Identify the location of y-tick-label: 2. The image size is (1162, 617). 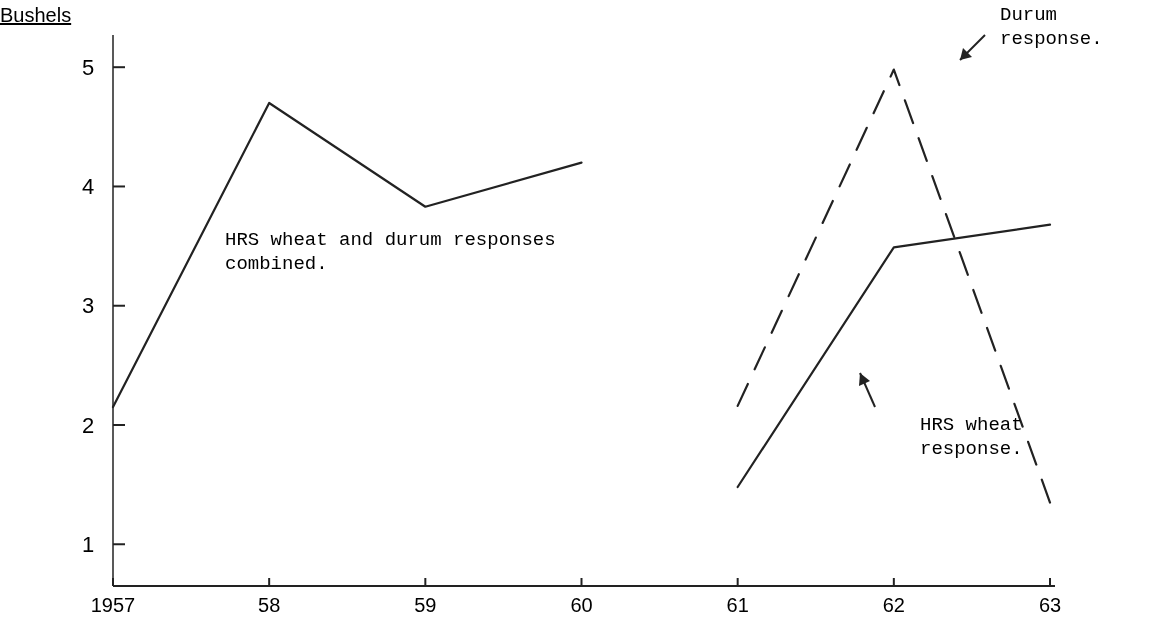
(88, 425).